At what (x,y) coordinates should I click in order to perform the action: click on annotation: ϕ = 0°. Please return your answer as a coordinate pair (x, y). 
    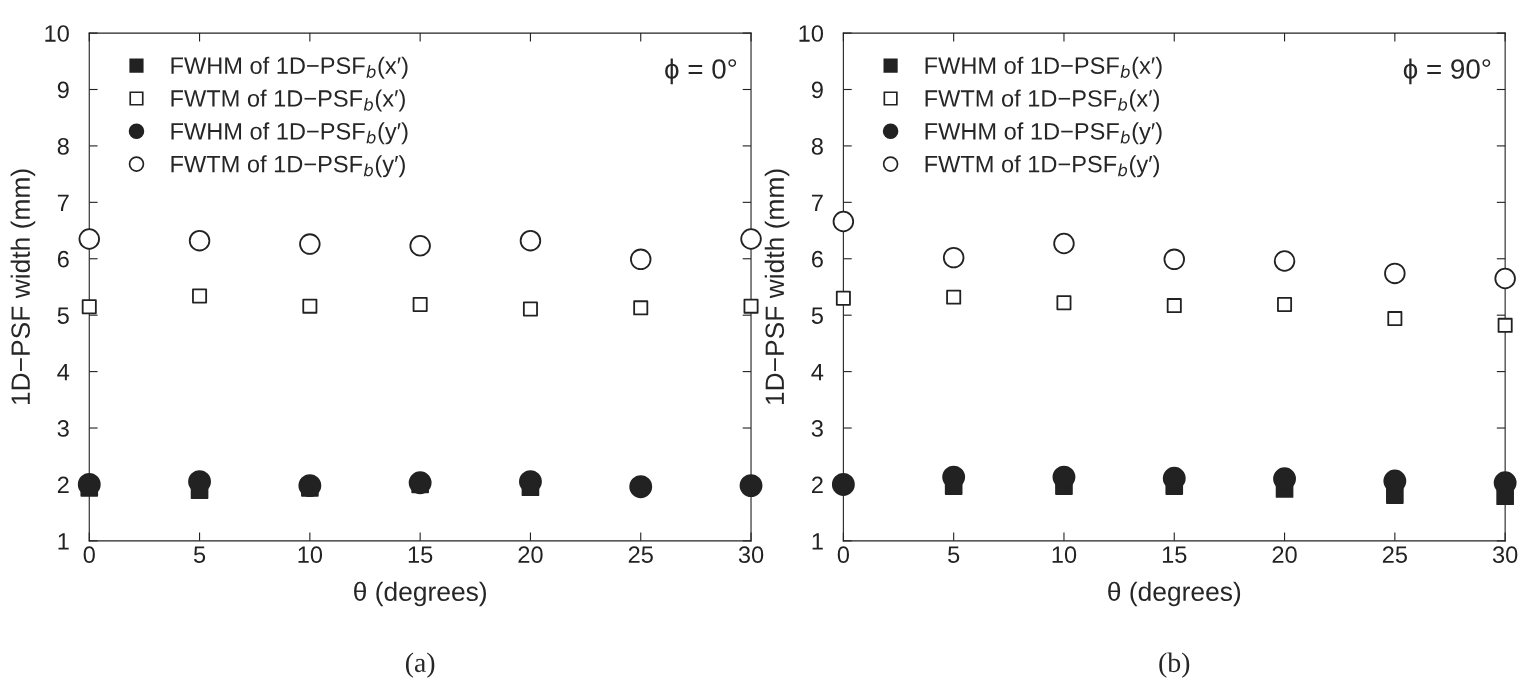
    Looking at the image, I should click on (701, 71).